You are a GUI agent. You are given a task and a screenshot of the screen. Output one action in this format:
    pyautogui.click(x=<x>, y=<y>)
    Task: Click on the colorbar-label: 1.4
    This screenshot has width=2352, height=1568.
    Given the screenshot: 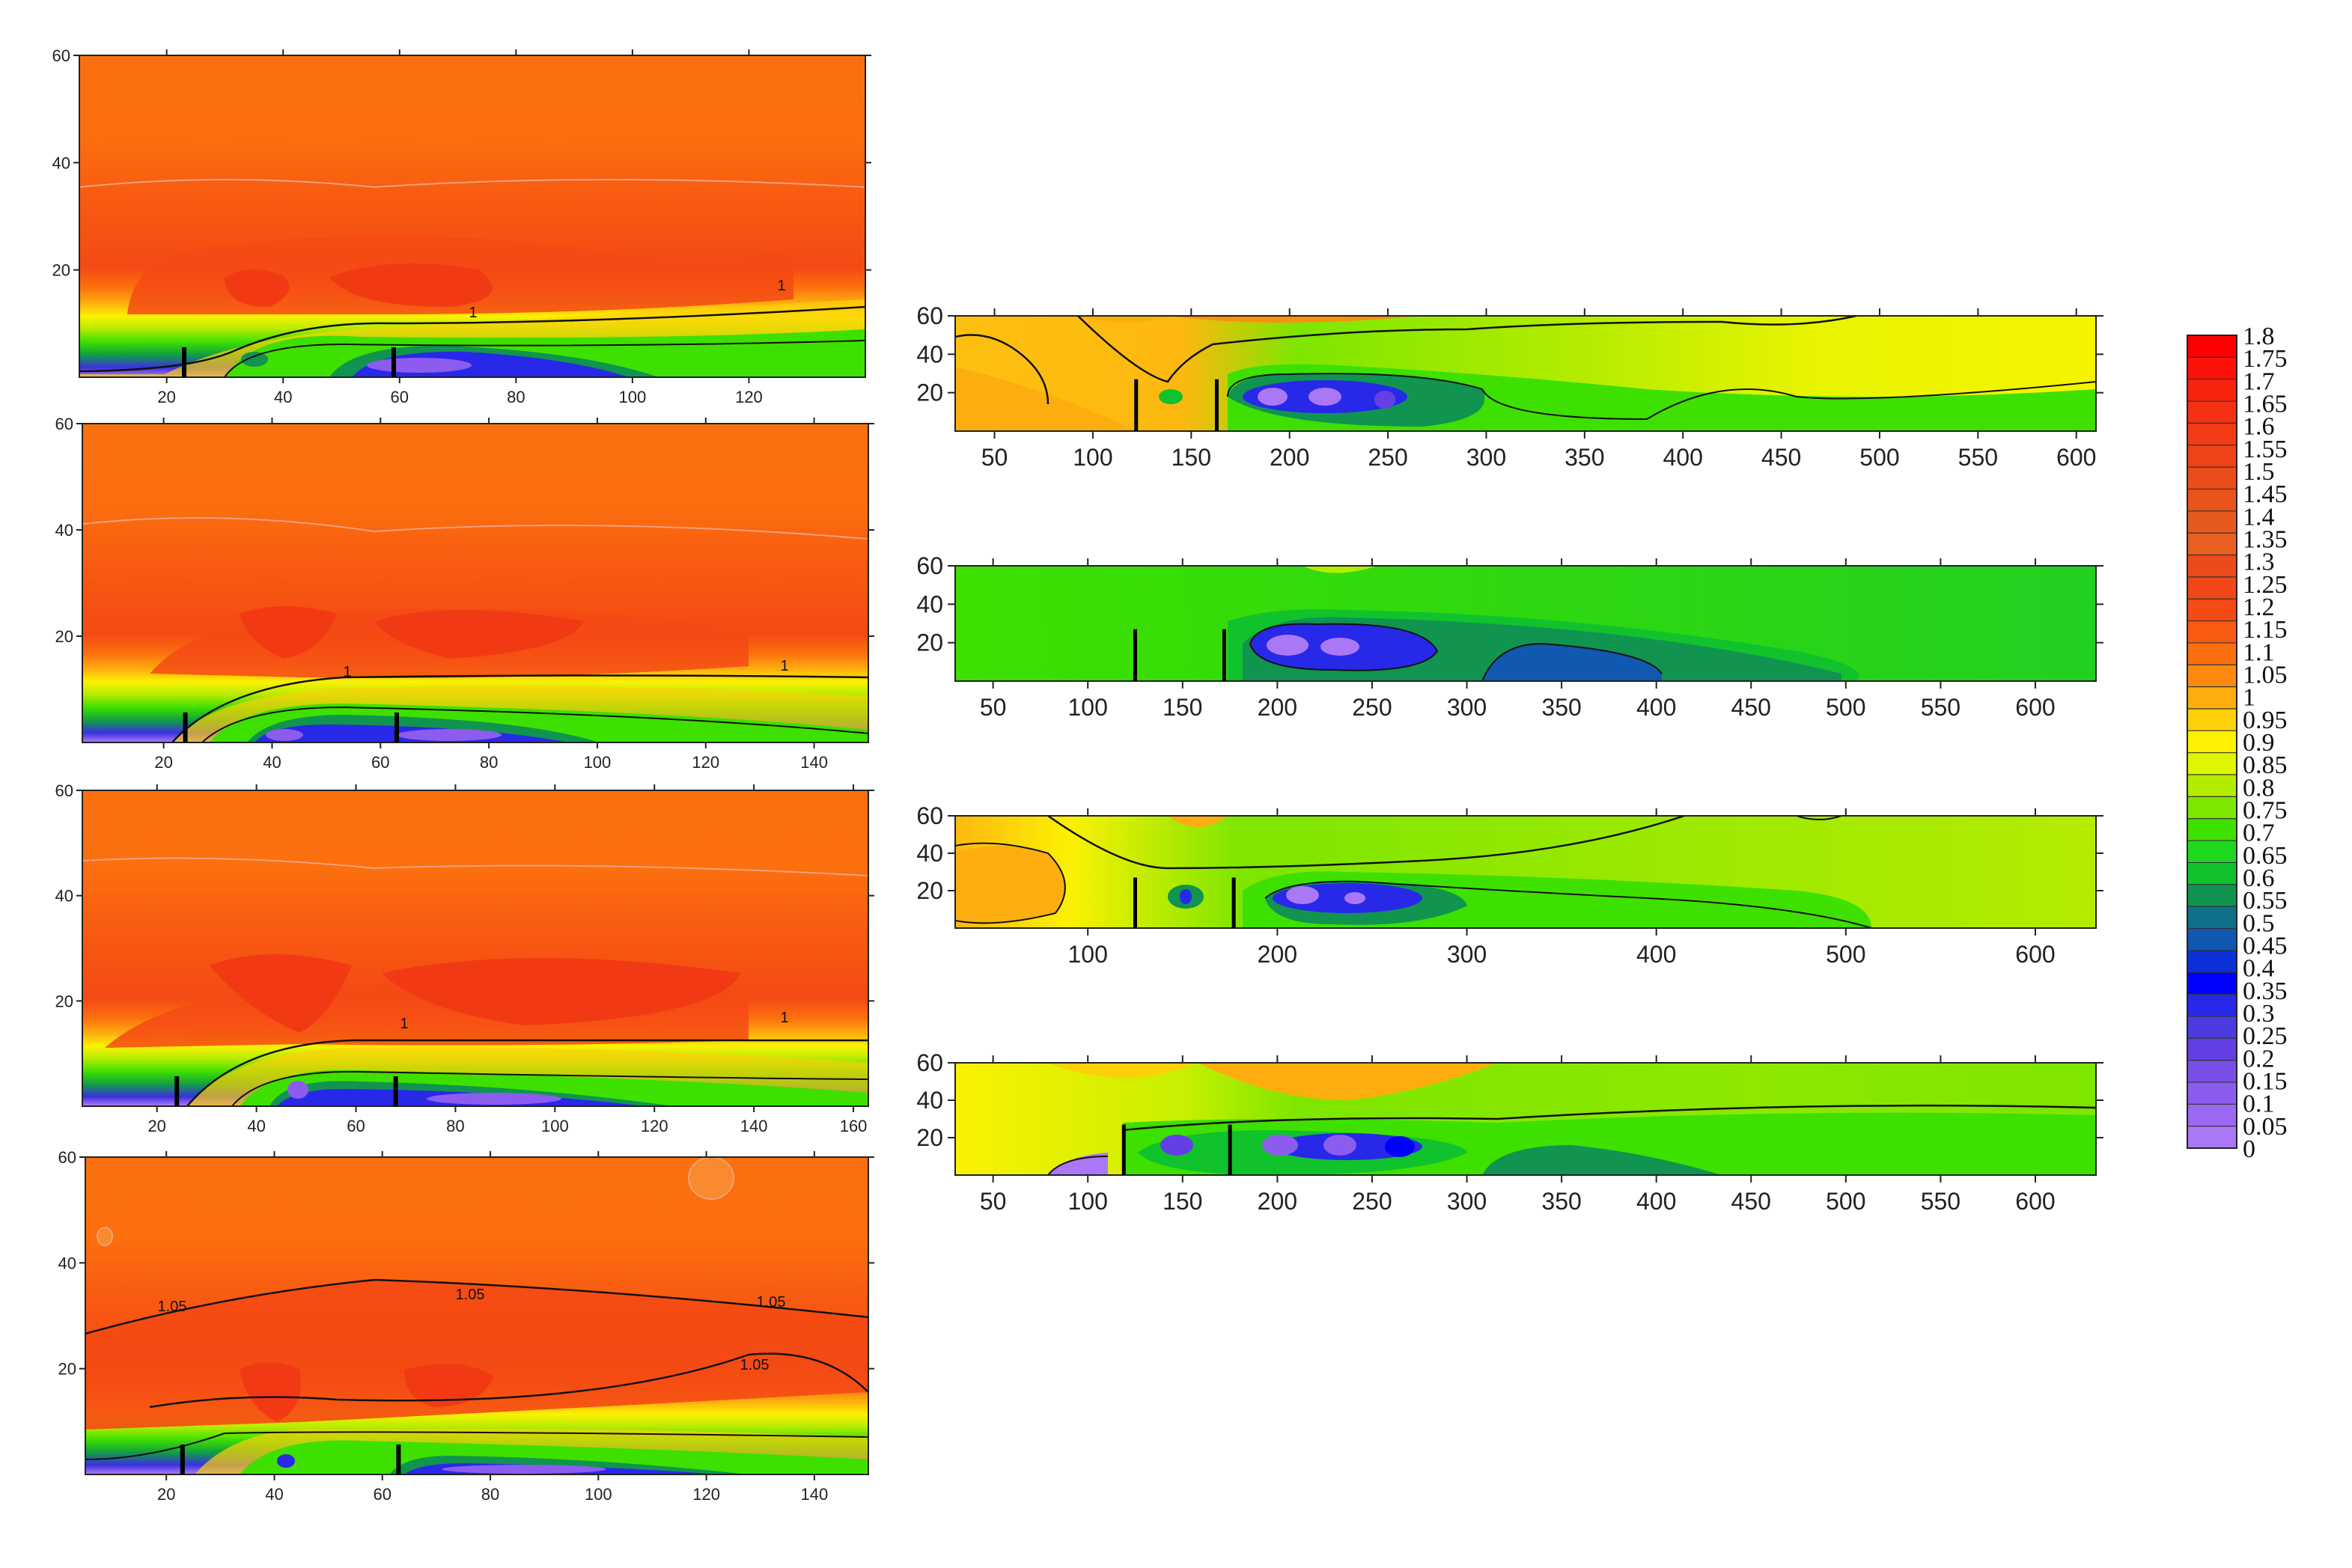 What is the action you would take?
    pyautogui.click(x=2259, y=517)
    